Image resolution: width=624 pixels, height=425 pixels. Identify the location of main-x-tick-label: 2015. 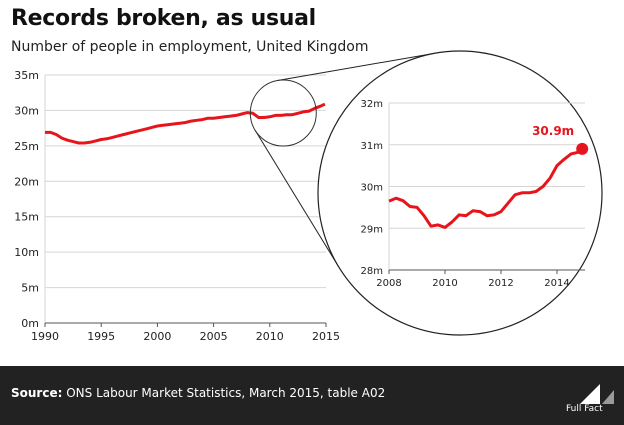
(326, 336).